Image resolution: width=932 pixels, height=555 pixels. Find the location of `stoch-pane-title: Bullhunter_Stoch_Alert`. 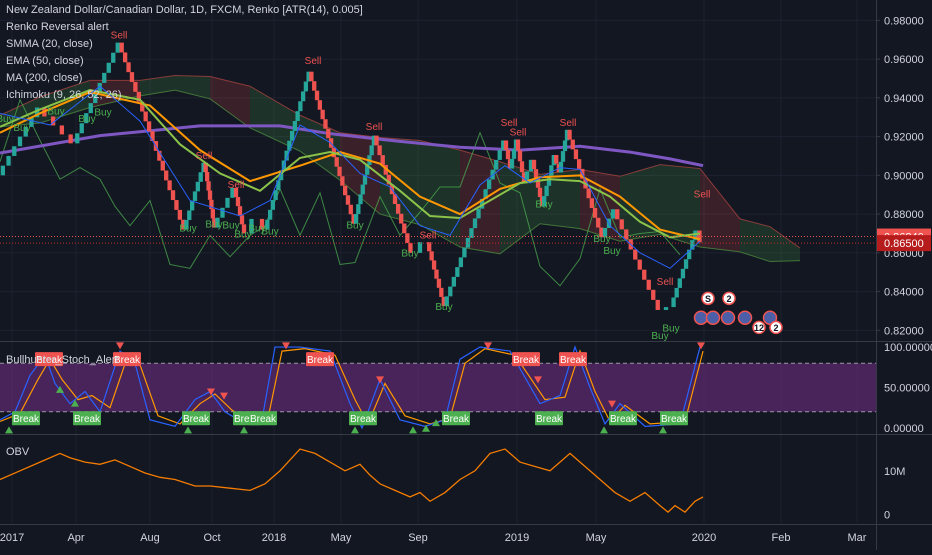

stoch-pane-title: Bullhunter_Stoch_Alert is located at coordinates (62, 360).